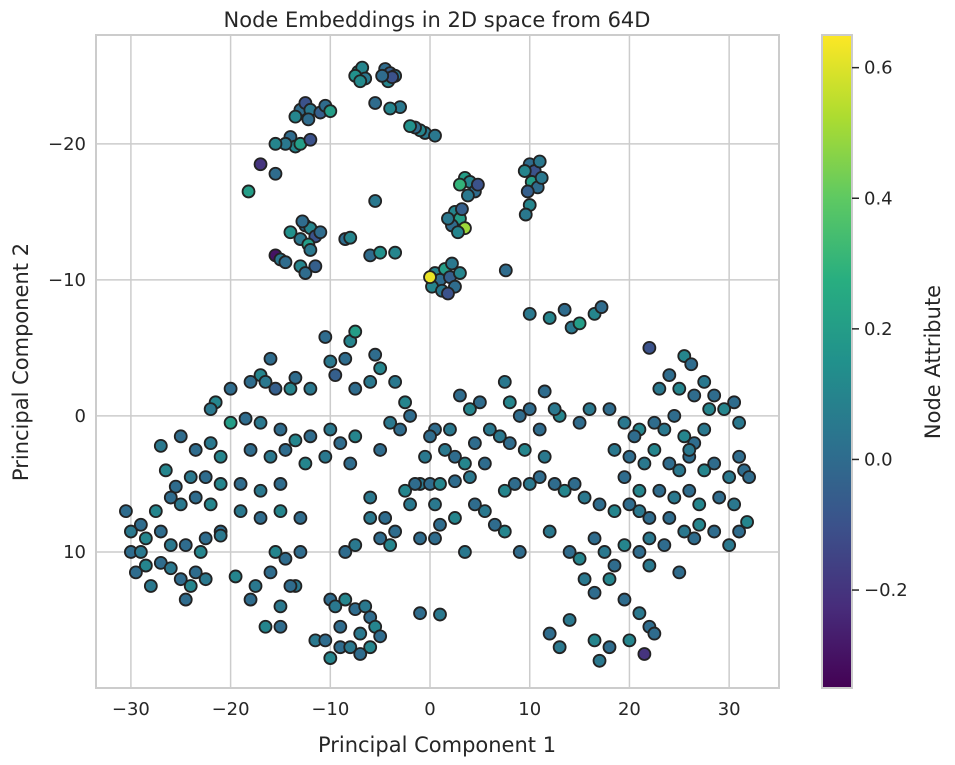 This screenshot has width=955, height=765. I want to click on colorbar-tick-label: 0.6, so click(878, 68).